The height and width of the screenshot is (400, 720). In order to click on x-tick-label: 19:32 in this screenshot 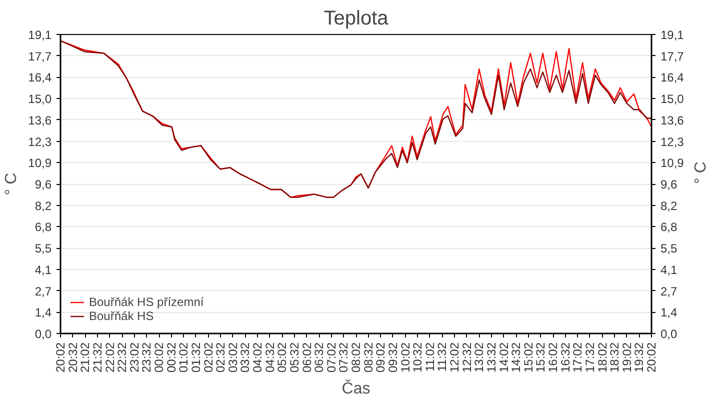, I will do `click(639, 357)`.